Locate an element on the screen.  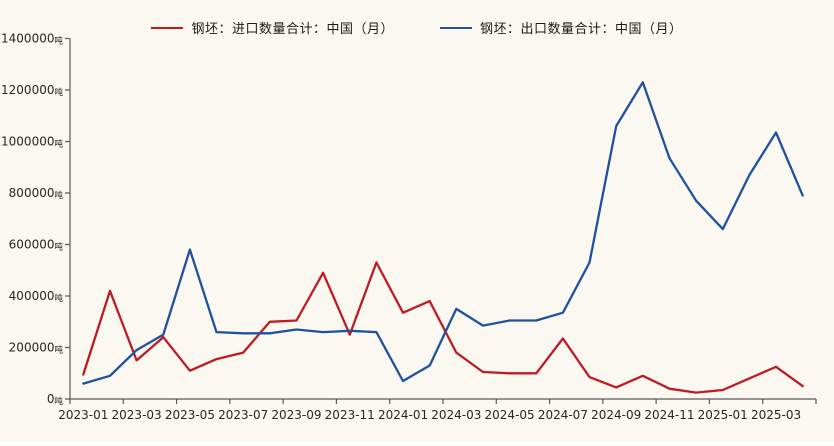
y-tick-label: 600000吨 is located at coordinates (36, 245).